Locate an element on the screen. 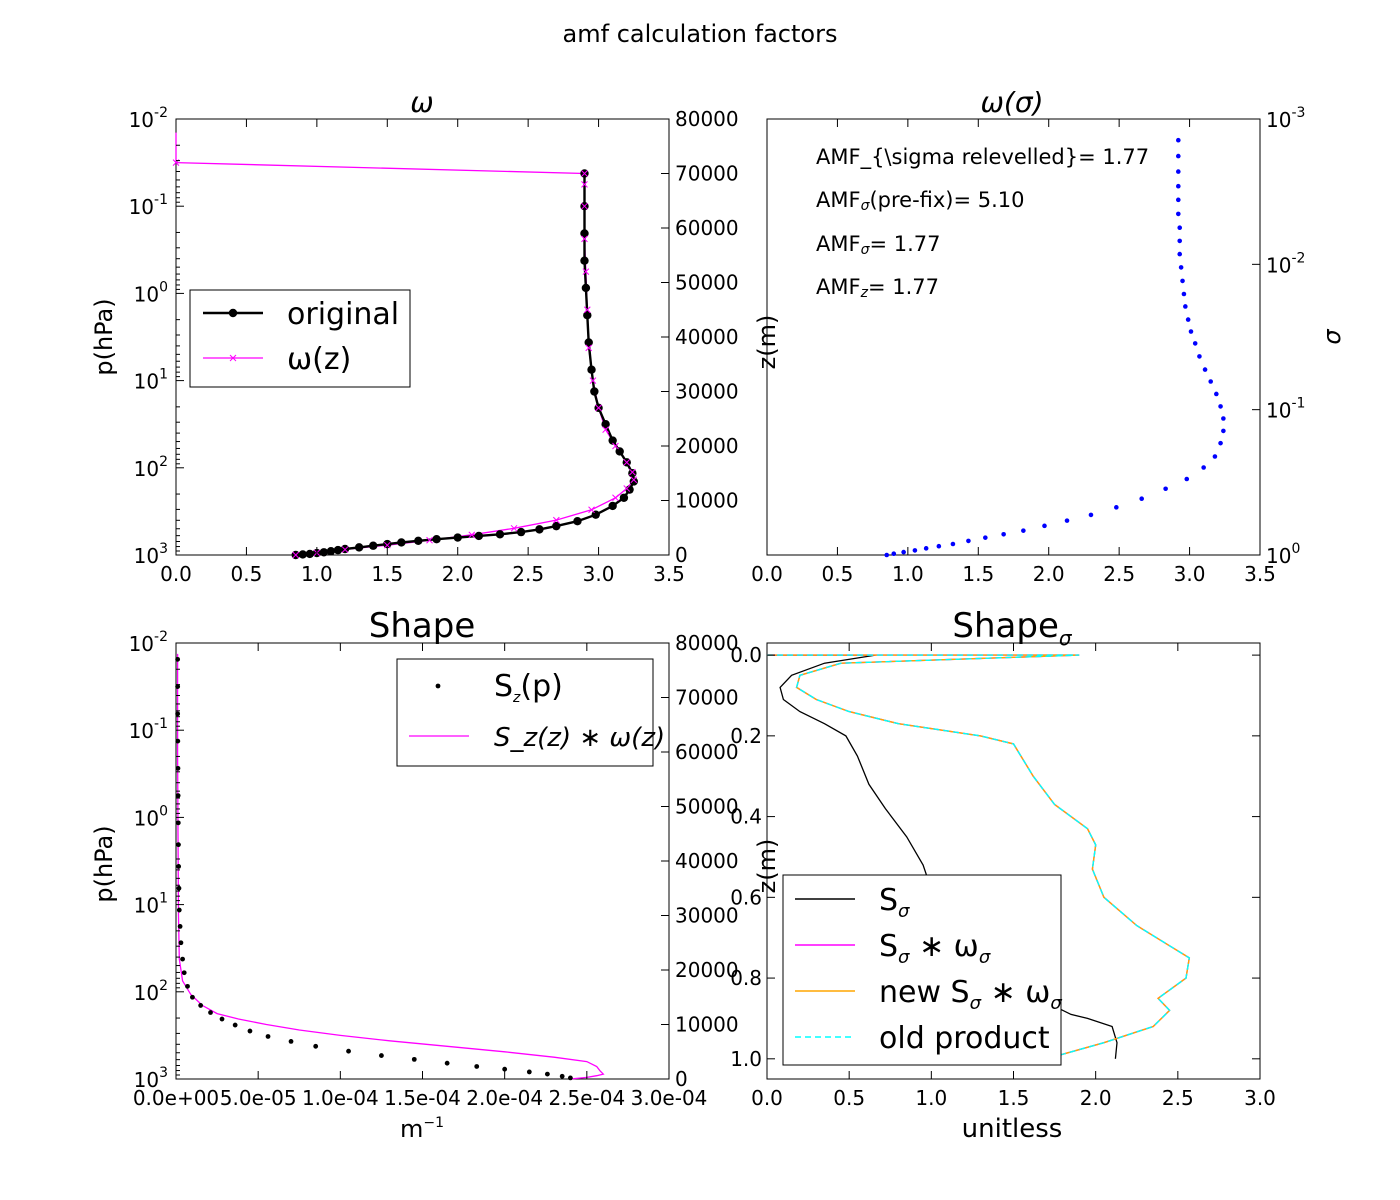  x-axis-label: m−1 is located at coordinates (422, 1129).